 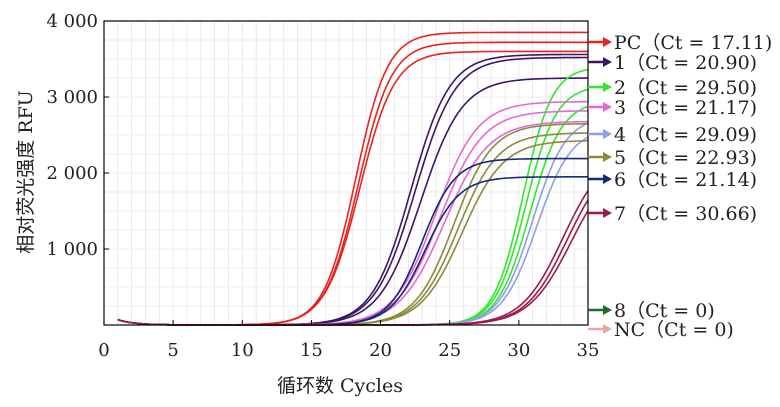 What do you see at coordinates (685, 158) in the screenshot?
I see `legend-label: 5（Ct = 22.93)` at bounding box center [685, 158].